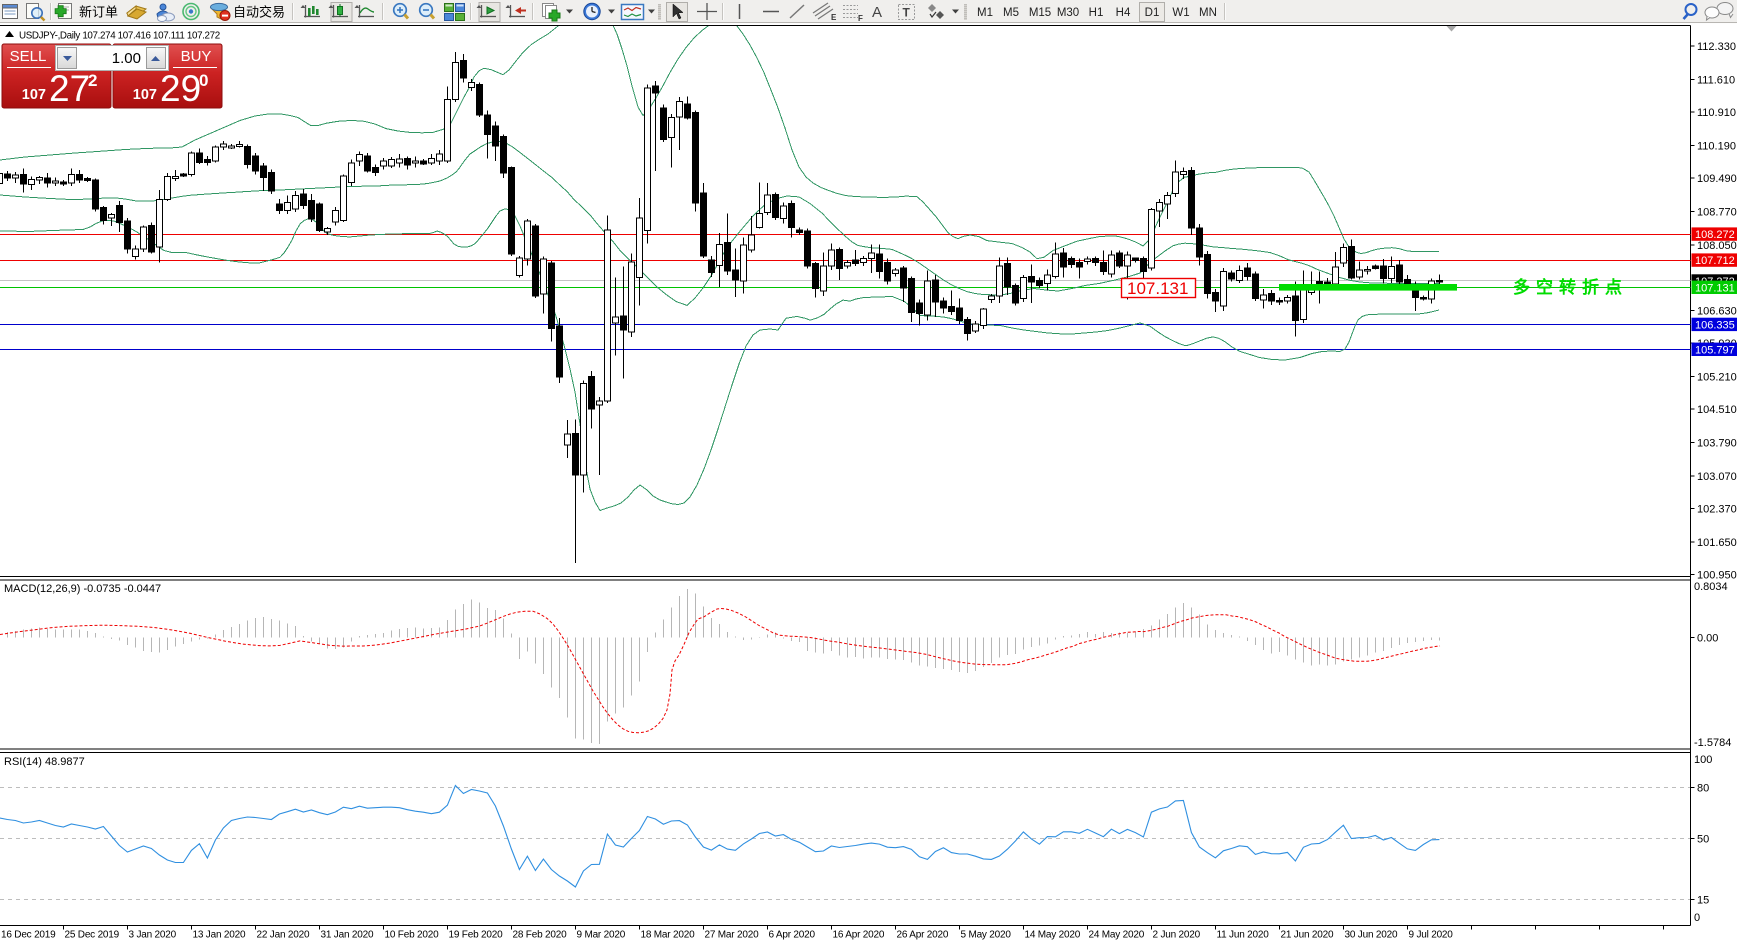 This screenshot has height=941, width=1737. What do you see at coordinates (1717, 212) in the screenshot?
I see `svg-text: 108.770` at bounding box center [1717, 212].